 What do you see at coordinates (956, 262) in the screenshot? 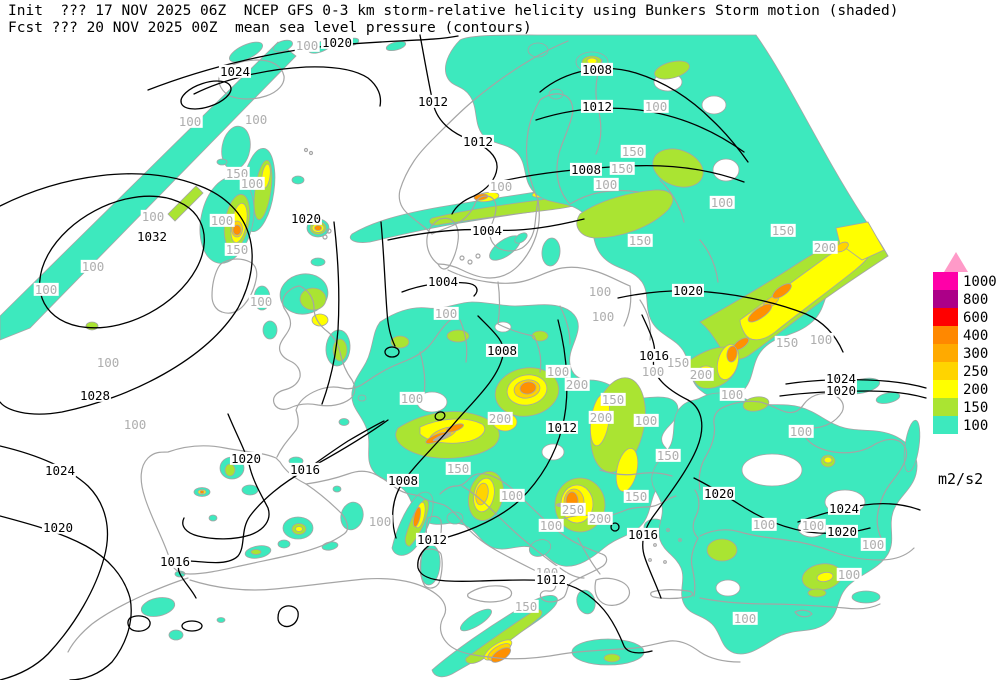
I see `legend-overflow-triangle-icon` at bounding box center [956, 262].